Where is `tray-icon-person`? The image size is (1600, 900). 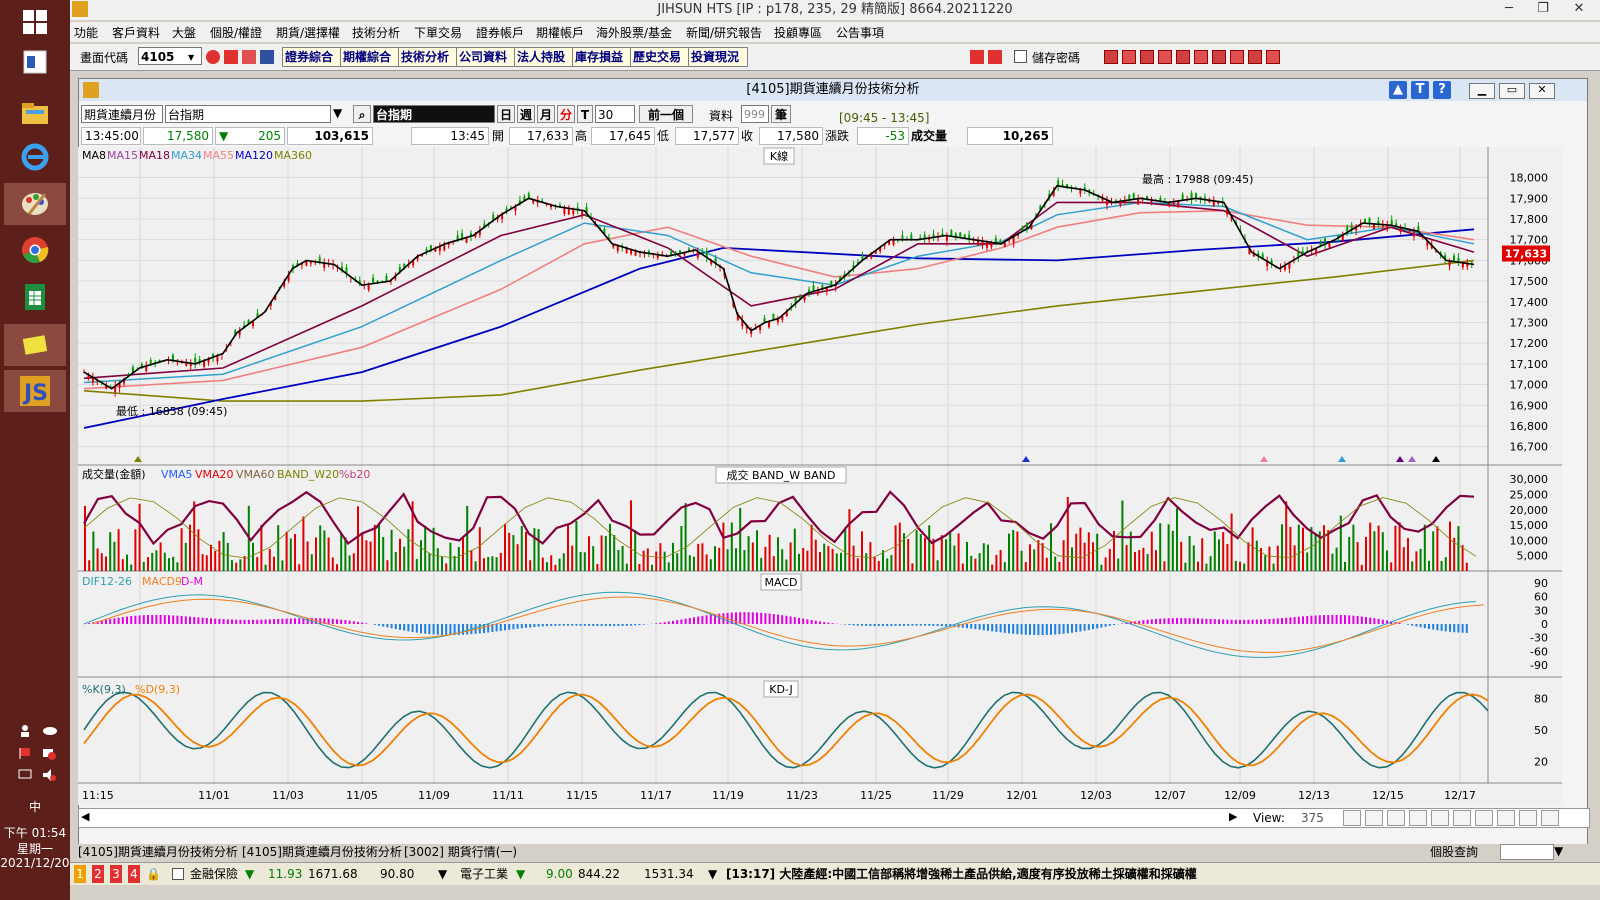
tray-icon-person is located at coordinates (25, 732).